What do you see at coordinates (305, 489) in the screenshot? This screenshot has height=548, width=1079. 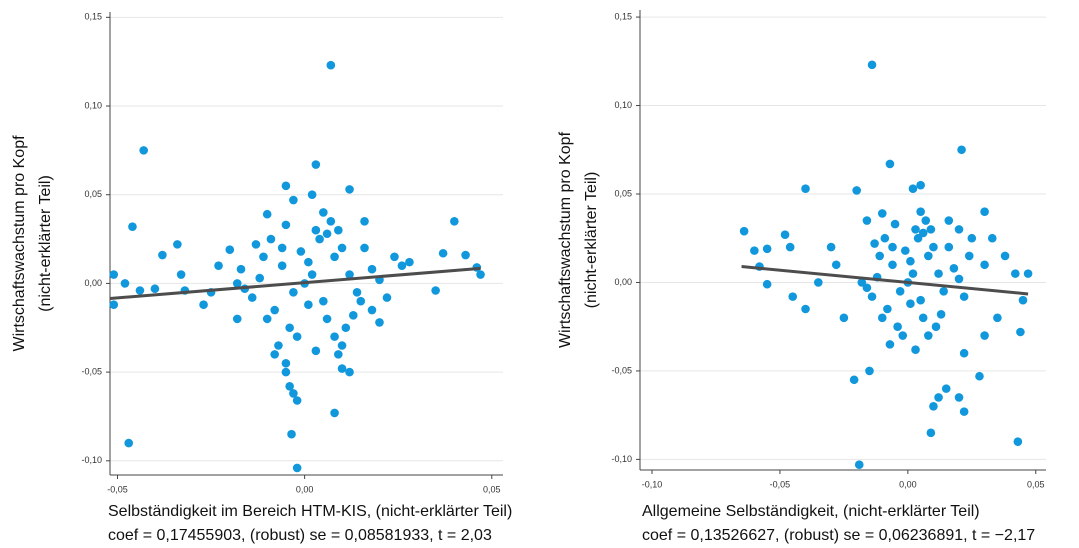 I see `x-tick-label: 0,00` at bounding box center [305, 489].